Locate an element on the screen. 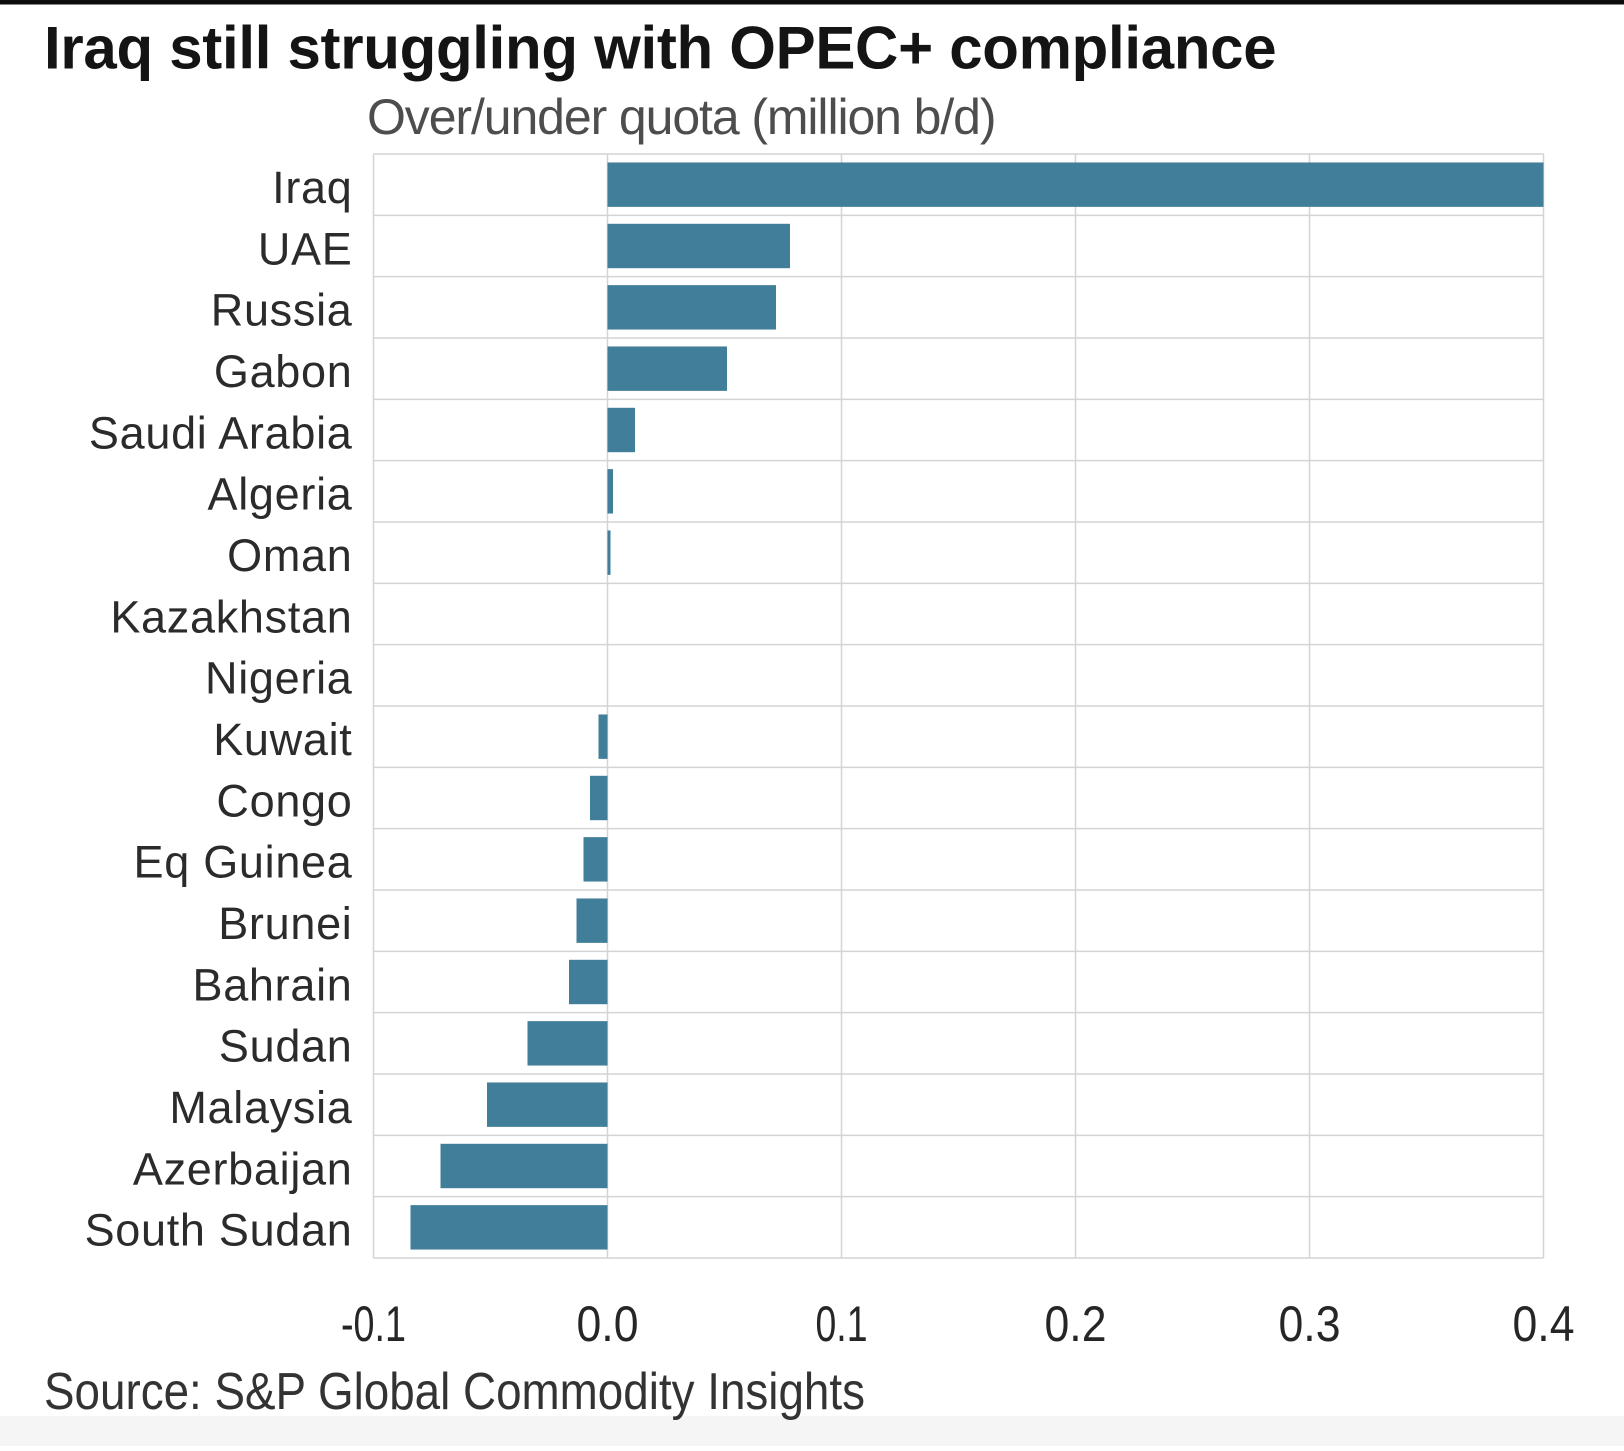  svg-text: Iraq is located at coordinates (312, 187).